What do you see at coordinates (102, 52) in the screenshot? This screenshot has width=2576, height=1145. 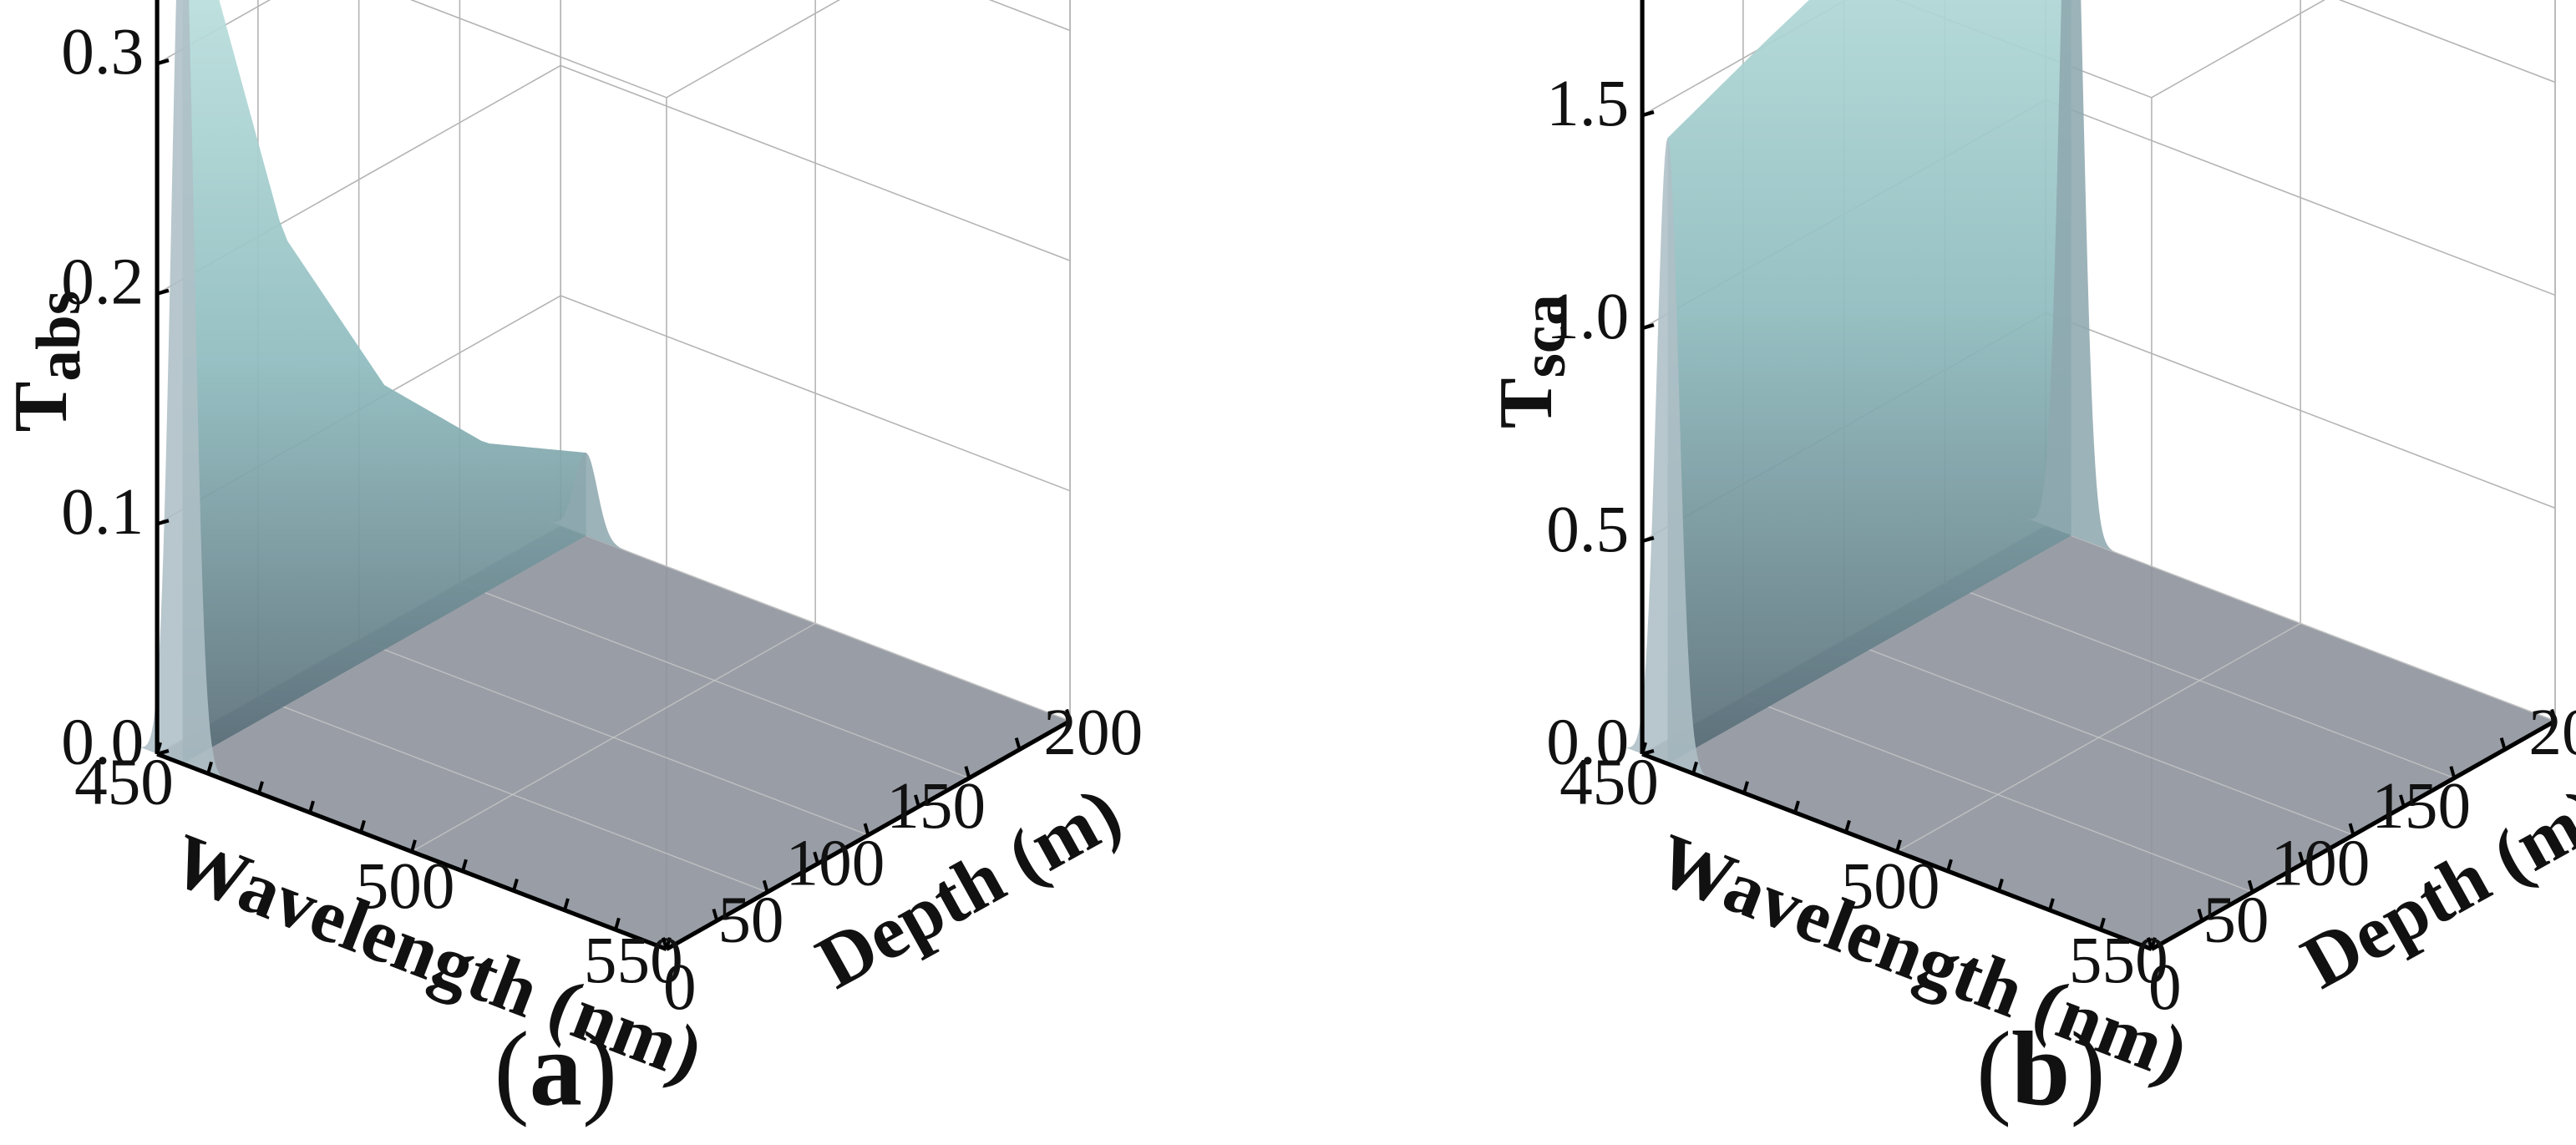 I see `z-tick-label: 0.3` at bounding box center [102, 52].